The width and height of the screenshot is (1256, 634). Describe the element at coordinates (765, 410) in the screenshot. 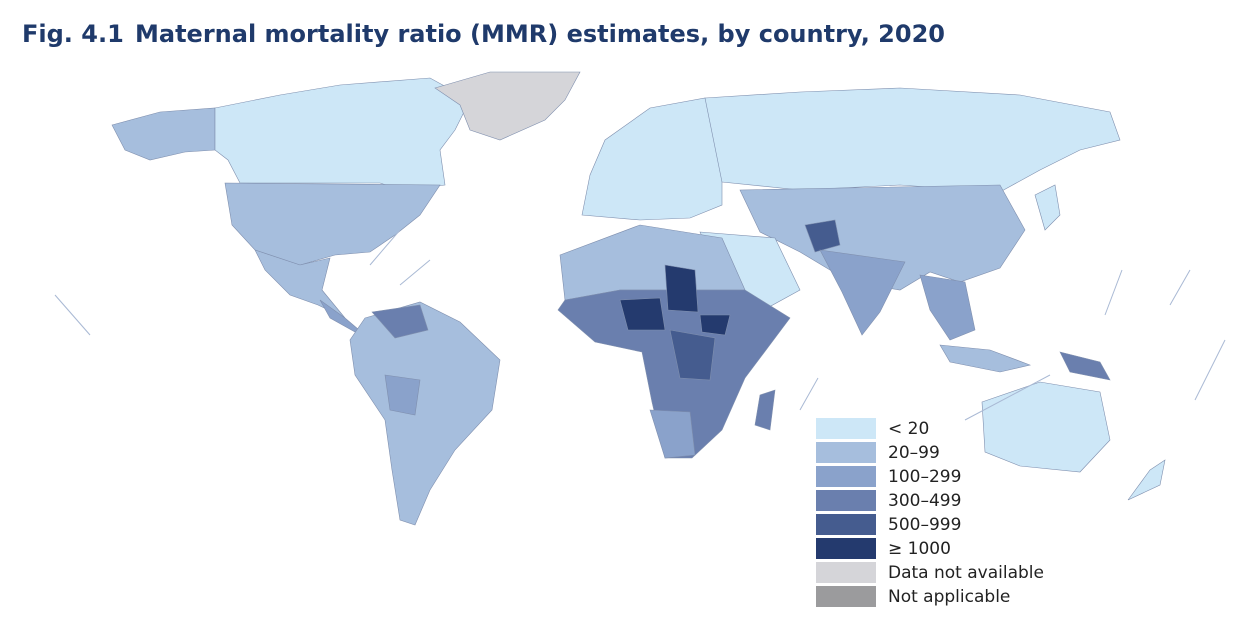

I see `madagascar` at that location.